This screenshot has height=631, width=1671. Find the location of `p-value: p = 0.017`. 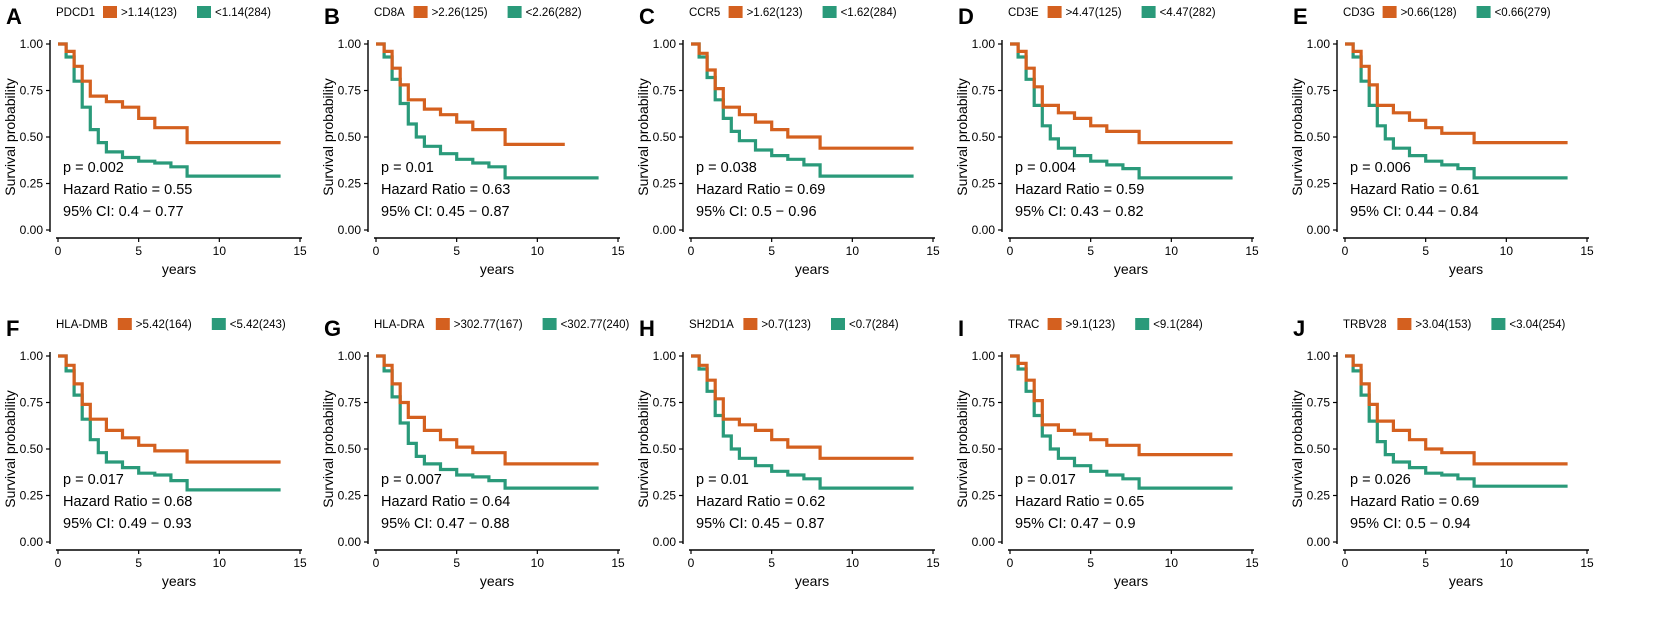

p-value: p = 0.017 is located at coordinates (93, 480).